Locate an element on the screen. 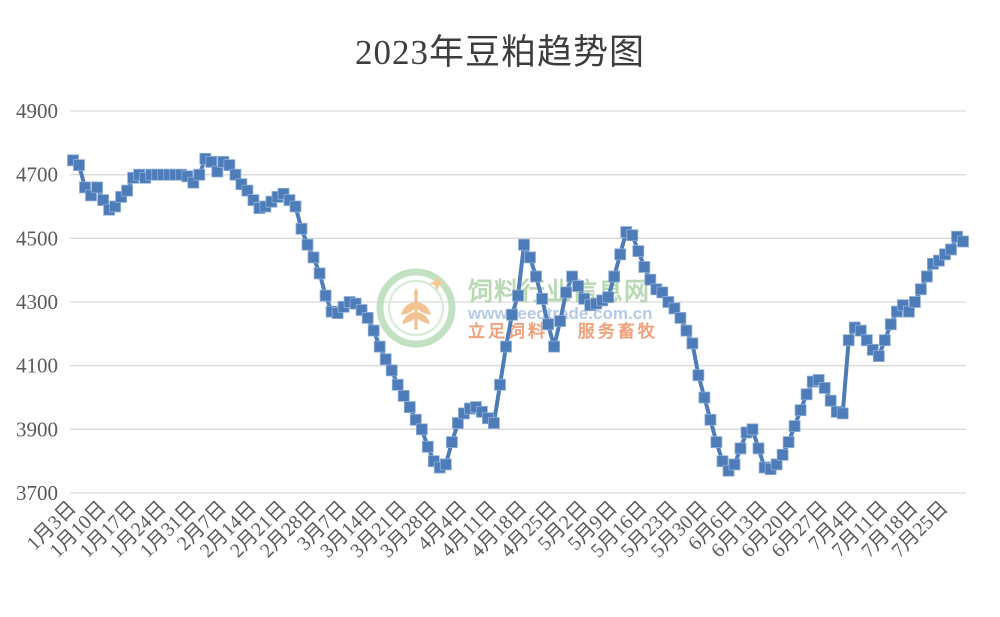 This screenshot has height=617, width=1000. x-axis-label: 3月28日 is located at coordinates (408, 529).